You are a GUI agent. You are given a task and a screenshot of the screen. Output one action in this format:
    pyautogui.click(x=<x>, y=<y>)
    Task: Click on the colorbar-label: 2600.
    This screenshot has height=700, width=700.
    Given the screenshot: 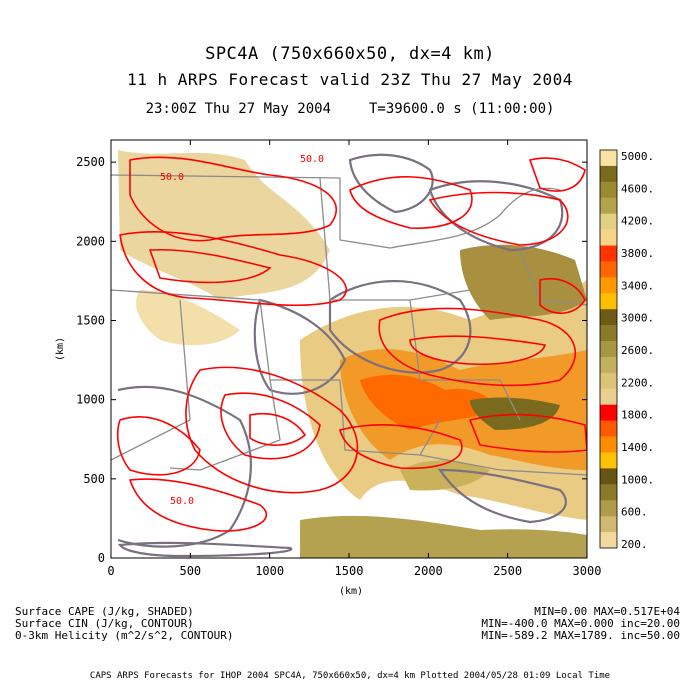 What is the action you would take?
    pyautogui.click(x=637, y=350)
    